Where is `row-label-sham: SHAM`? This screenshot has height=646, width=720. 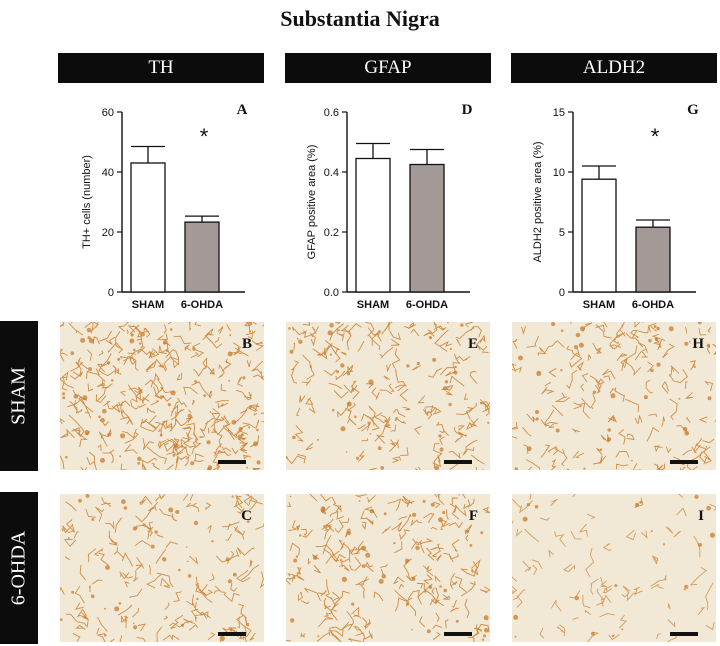
row-label-sham: SHAM is located at coordinates (19, 396).